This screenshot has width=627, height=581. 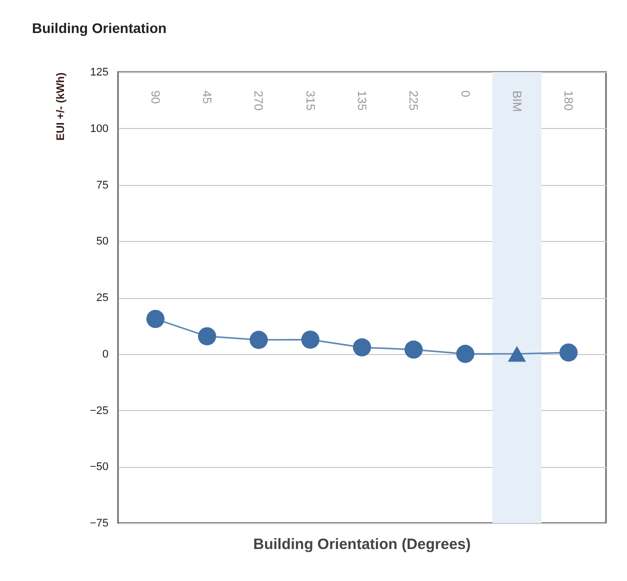 I want to click on y-tick-label: 125, so click(x=99, y=72).